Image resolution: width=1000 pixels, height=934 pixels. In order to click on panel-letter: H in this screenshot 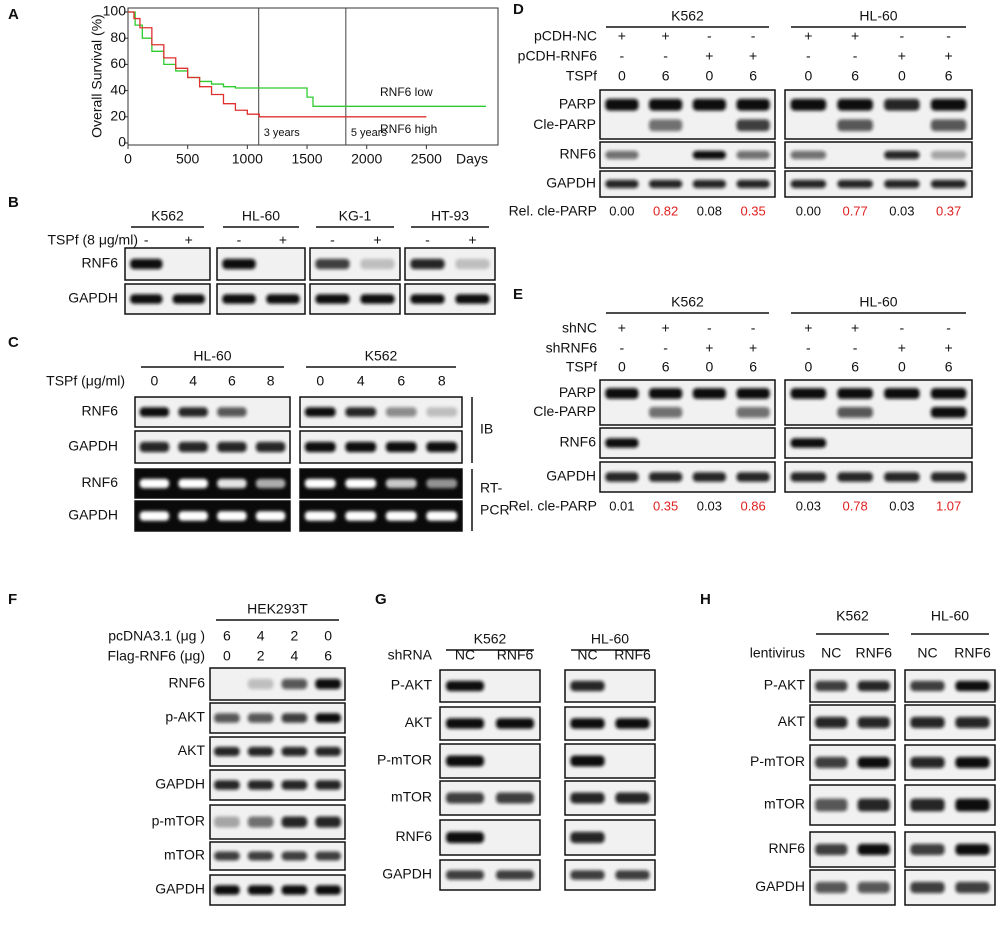, I will do `click(705, 599)`.